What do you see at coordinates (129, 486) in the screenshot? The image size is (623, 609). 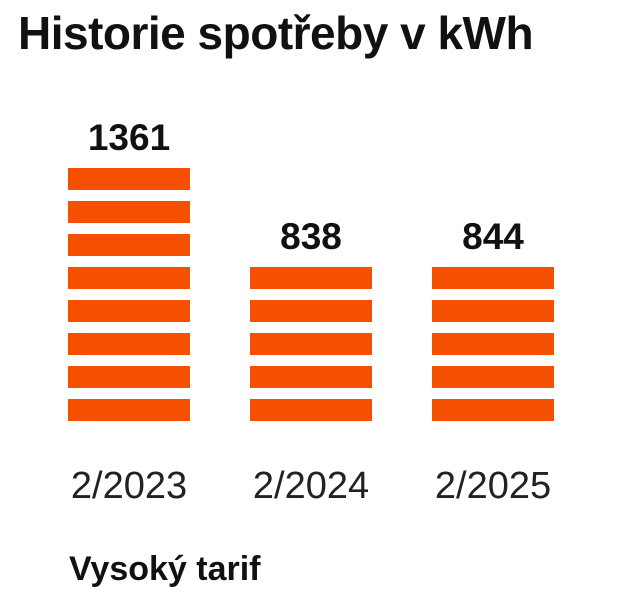 I see `x-tick-label: 2/2023` at bounding box center [129, 486].